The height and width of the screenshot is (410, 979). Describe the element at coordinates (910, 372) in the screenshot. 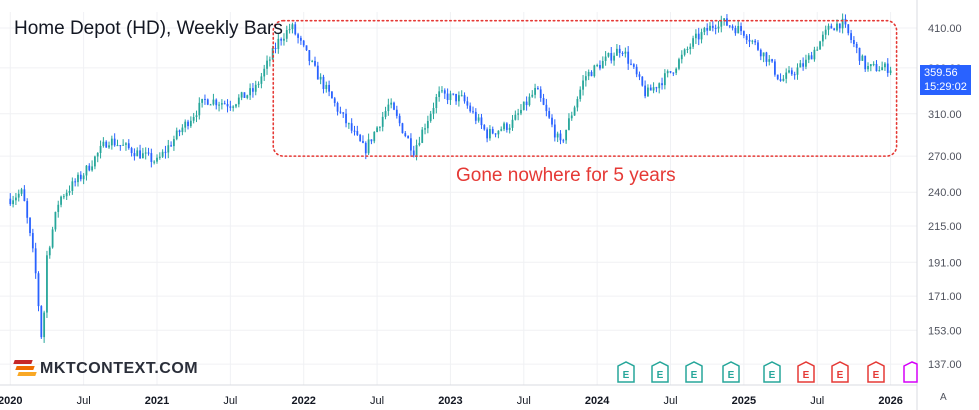

I see `split-marker` at that location.